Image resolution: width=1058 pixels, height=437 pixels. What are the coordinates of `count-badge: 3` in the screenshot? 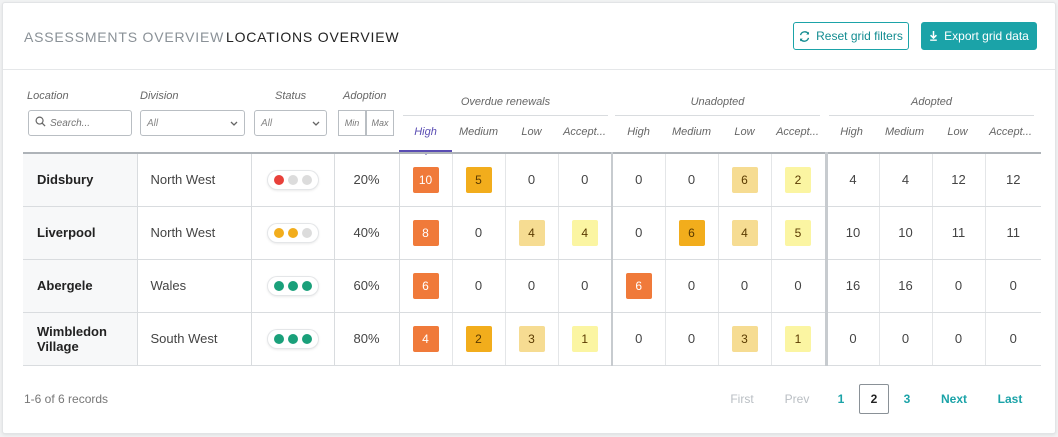 It's located at (531, 338).